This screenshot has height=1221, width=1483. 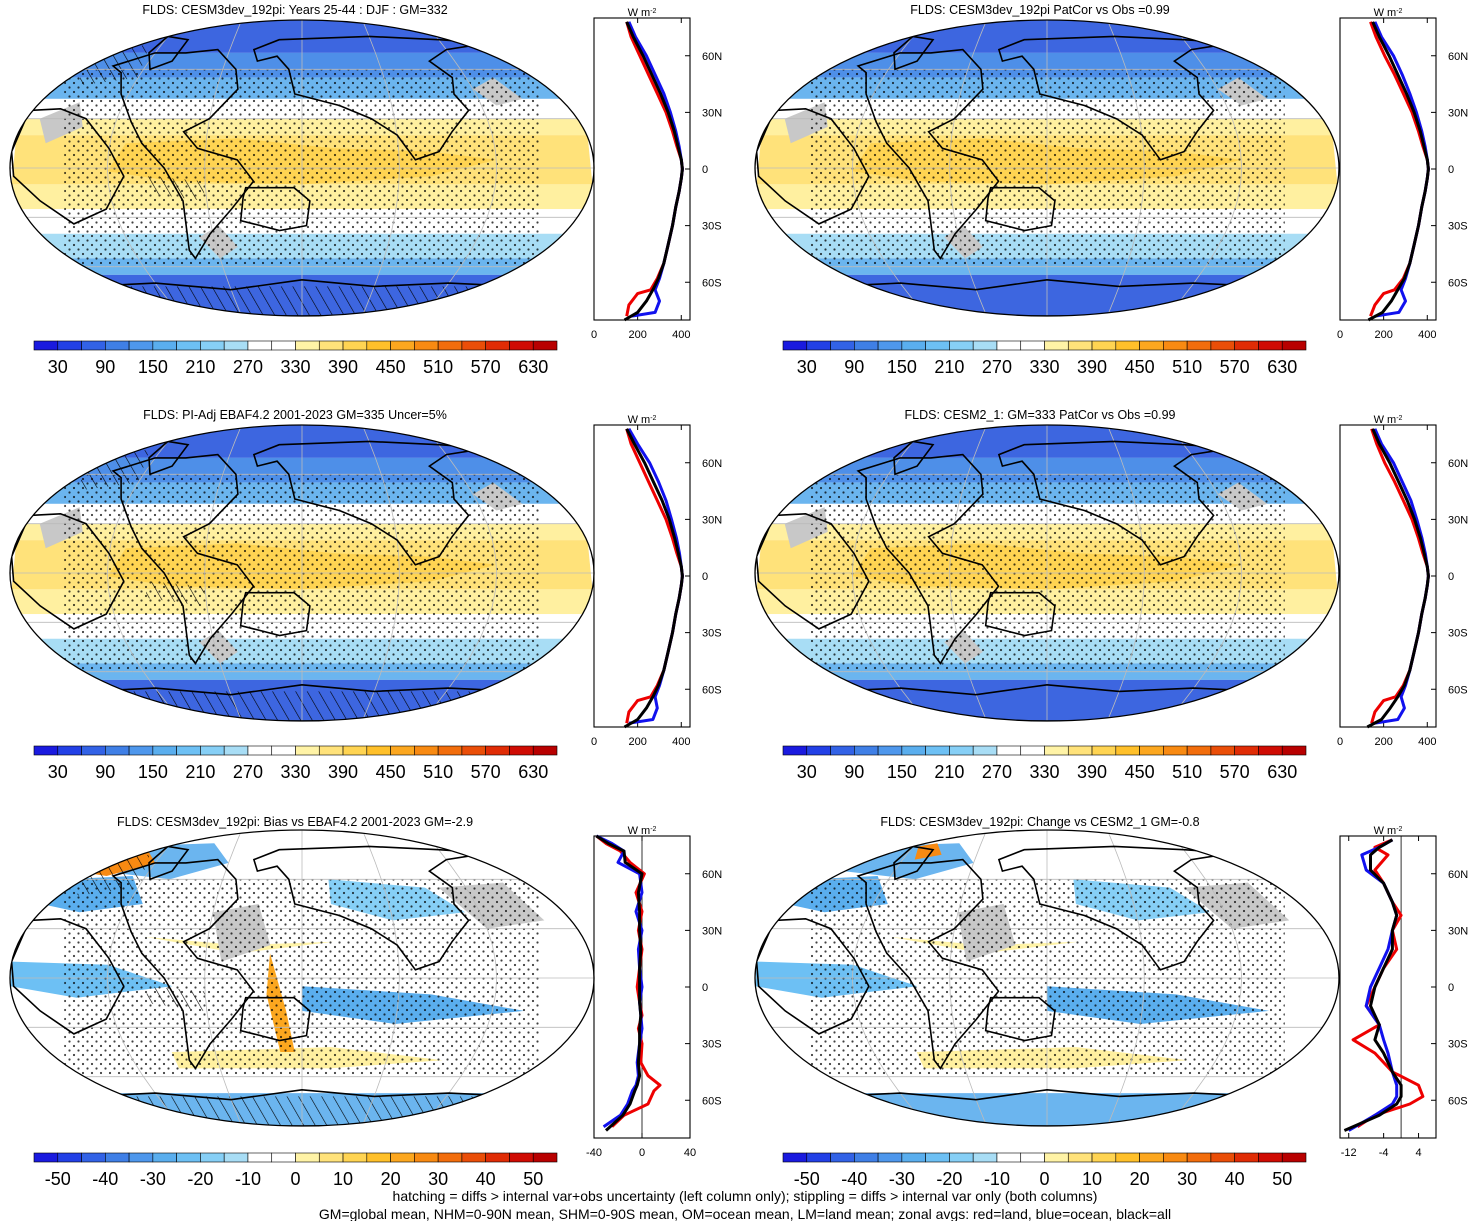 I want to click on colorbar-label: -30, so click(x=902, y=1179).